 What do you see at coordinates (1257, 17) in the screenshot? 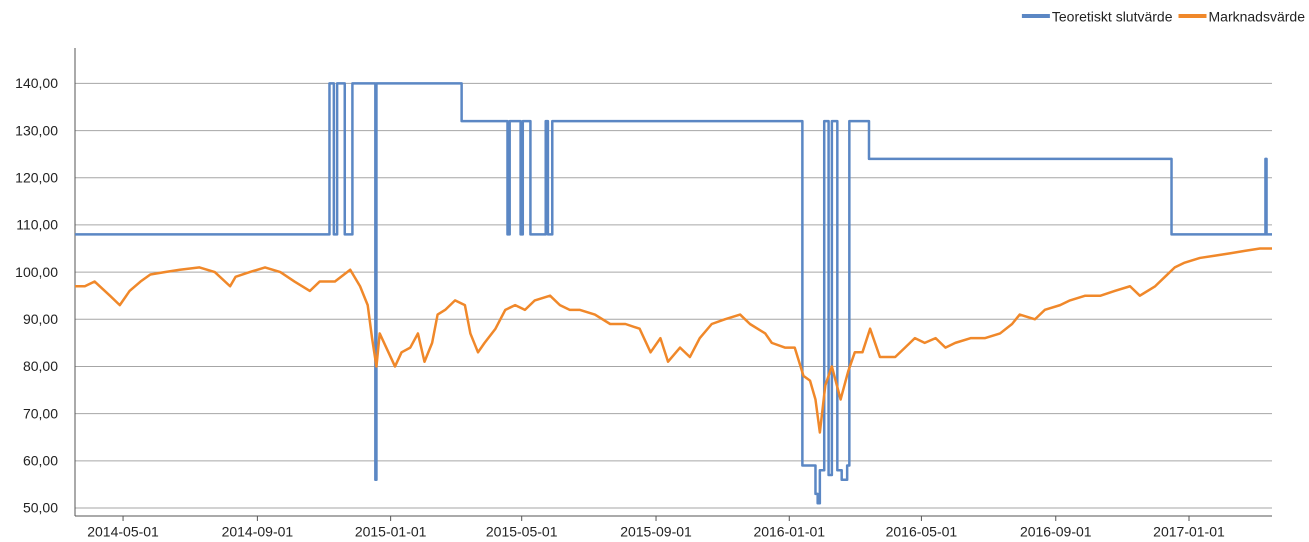
I see `legend-label: Marknadsvärde` at bounding box center [1257, 17].